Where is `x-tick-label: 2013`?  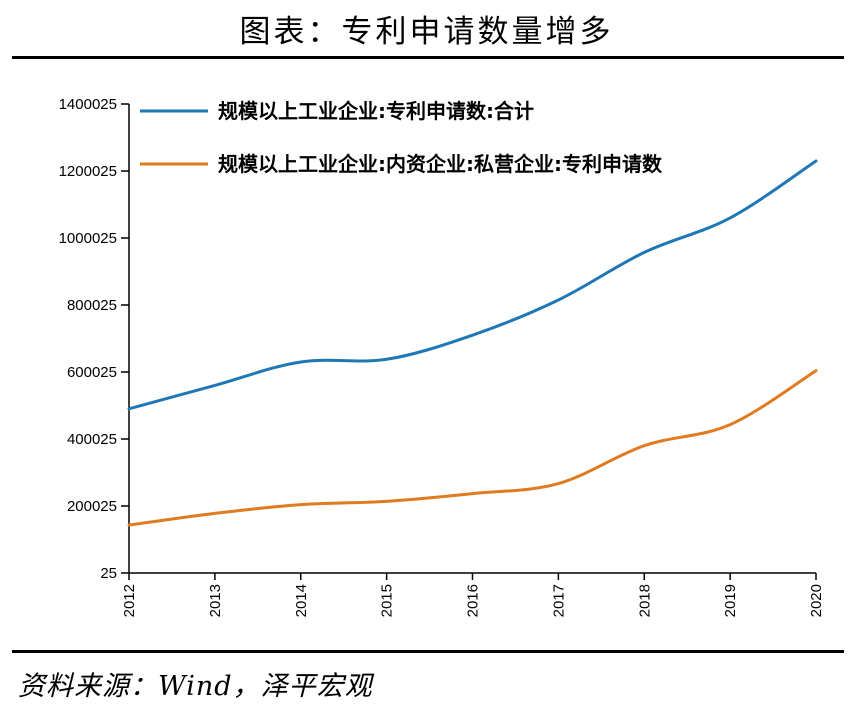
x-tick-label: 2013 is located at coordinates (215, 600).